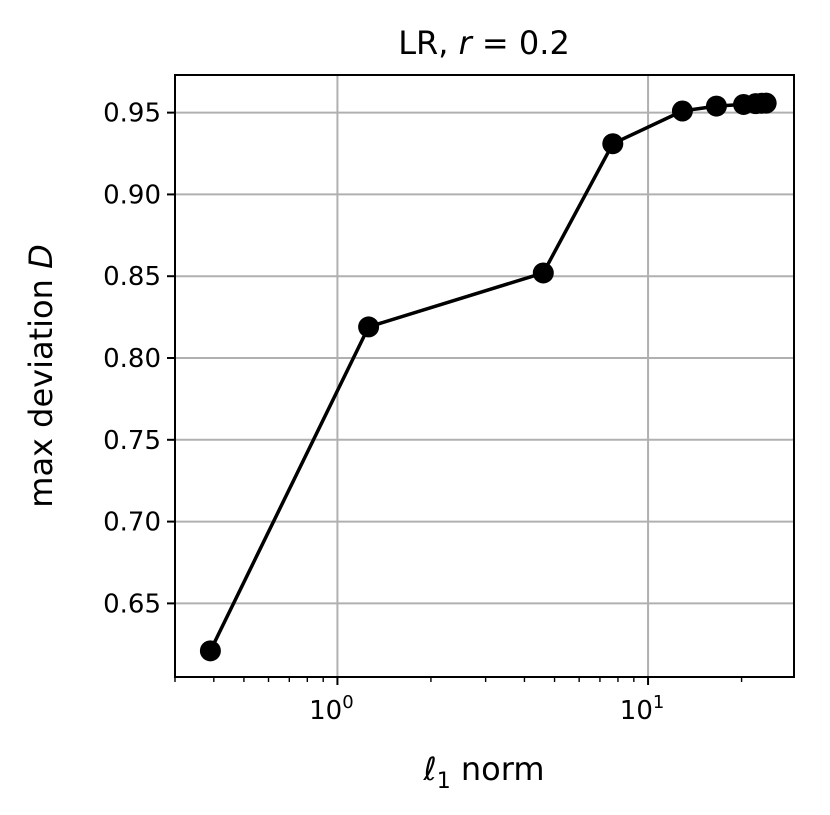 The image size is (830, 815). I want to click on y-tick-label: 0.80, so click(132, 359).